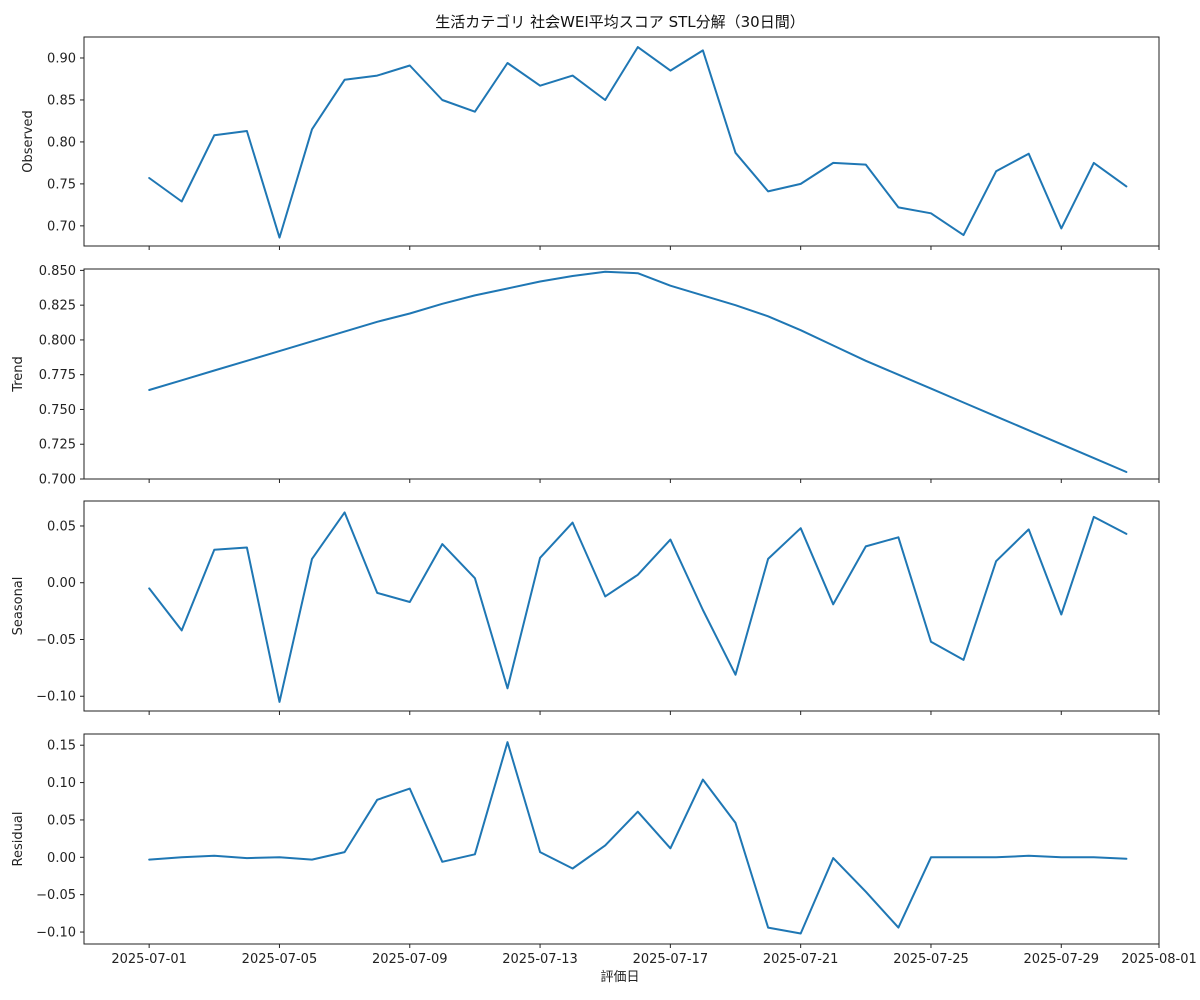  I want to click on x-tick-label: 2025-07-01, so click(149, 959).